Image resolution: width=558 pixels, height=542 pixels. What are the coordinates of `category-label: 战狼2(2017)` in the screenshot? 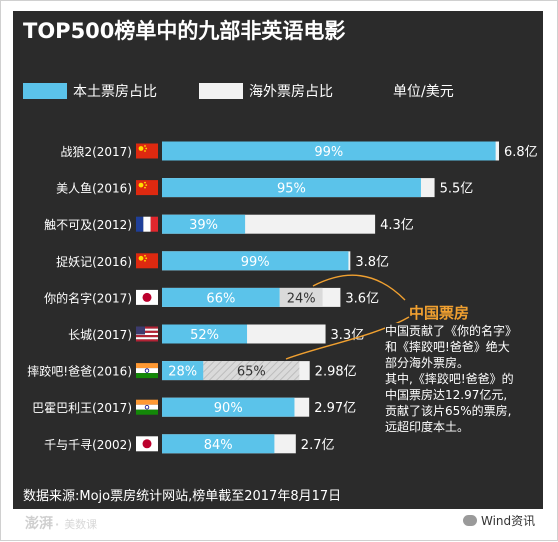 It's located at (96, 151).